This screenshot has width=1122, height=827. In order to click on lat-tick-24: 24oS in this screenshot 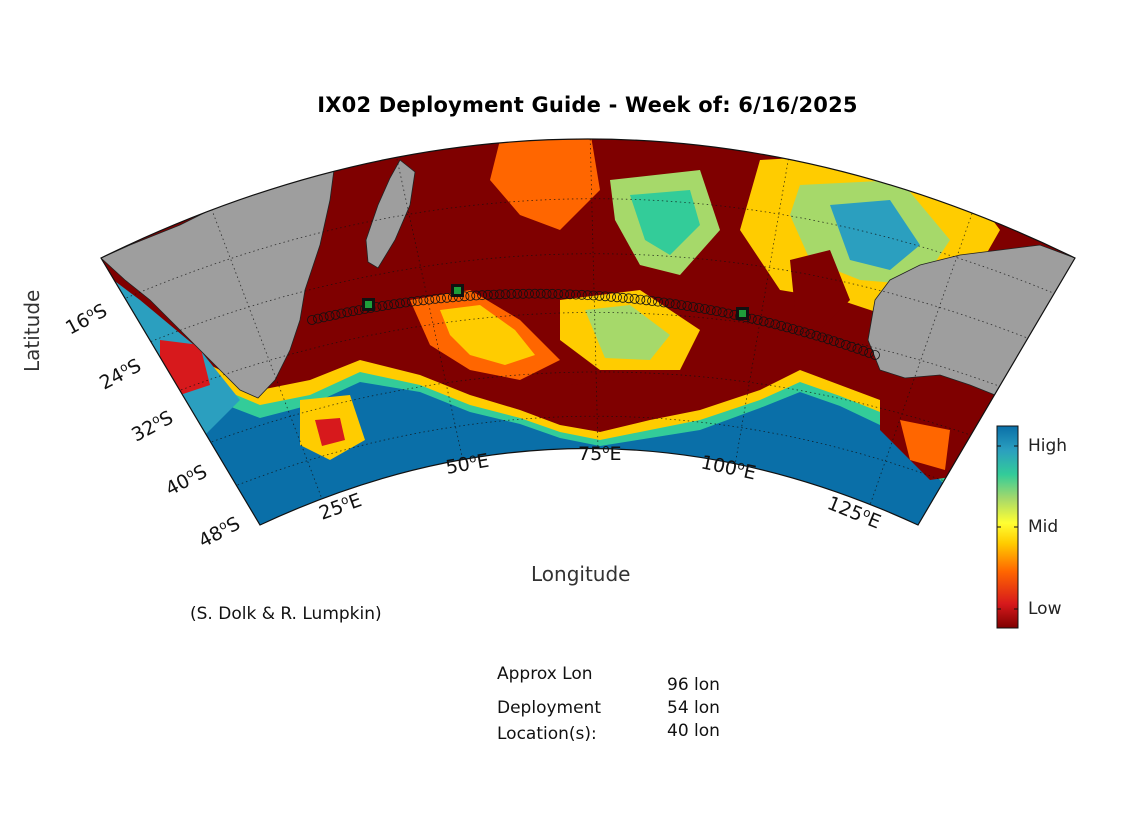, I will do `click(120, 374)`.